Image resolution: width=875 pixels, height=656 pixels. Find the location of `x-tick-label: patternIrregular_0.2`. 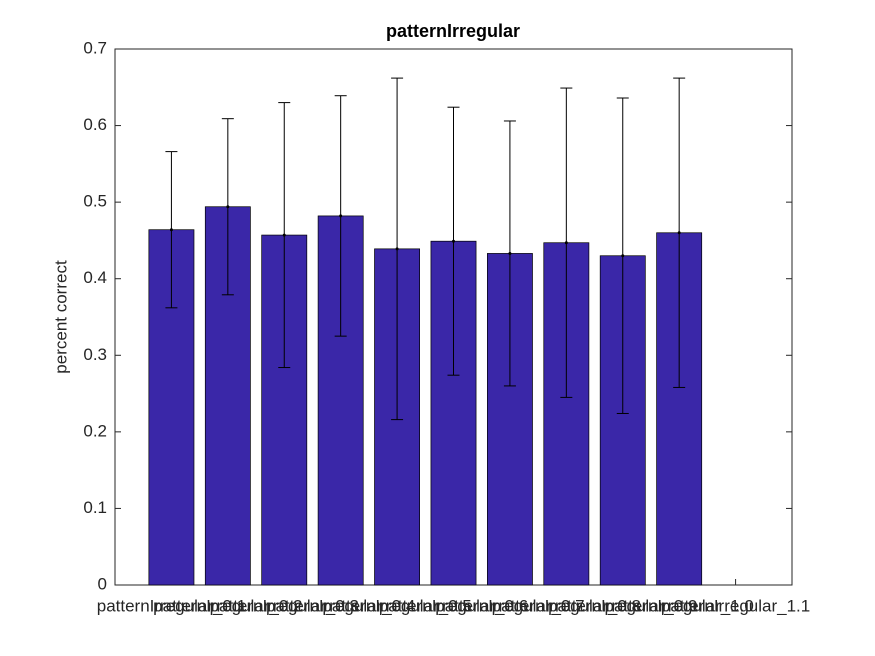

x-tick-label: patternIrregular_0.2 is located at coordinates (227, 605).